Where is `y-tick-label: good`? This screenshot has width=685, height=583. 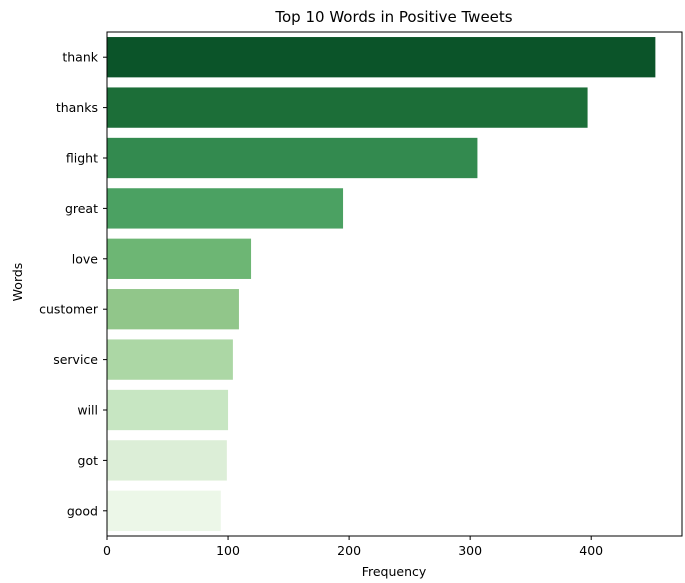 y-tick-label: good is located at coordinates (82, 510).